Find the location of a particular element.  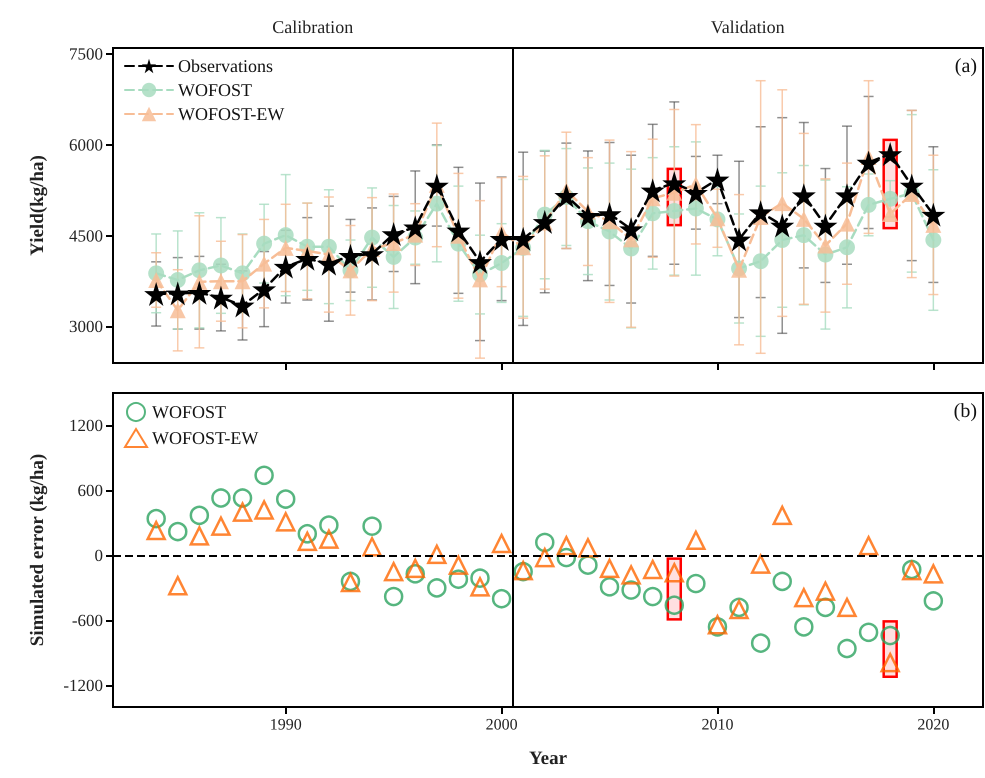

y-tick-label: 3000 is located at coordinates (86, 326).